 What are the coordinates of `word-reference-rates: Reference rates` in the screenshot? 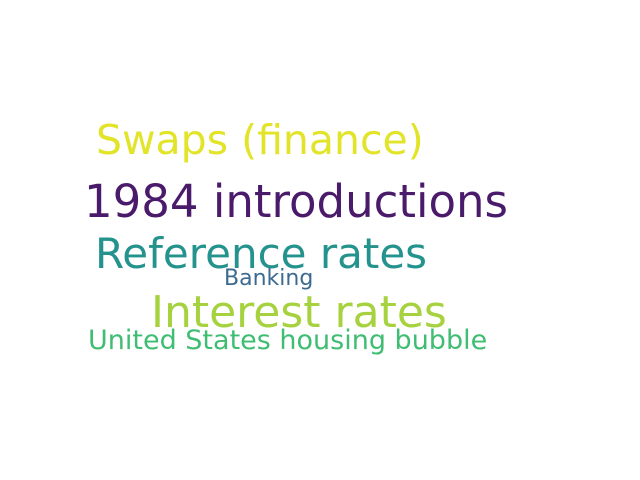 It's located at (261, 253).